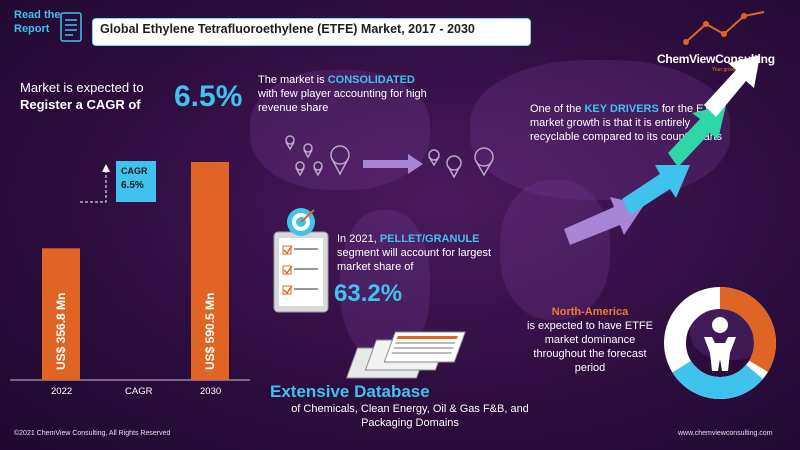 The width and height of the screenshot is (800, 450). I want to click on database-icon, so click(405, 355).